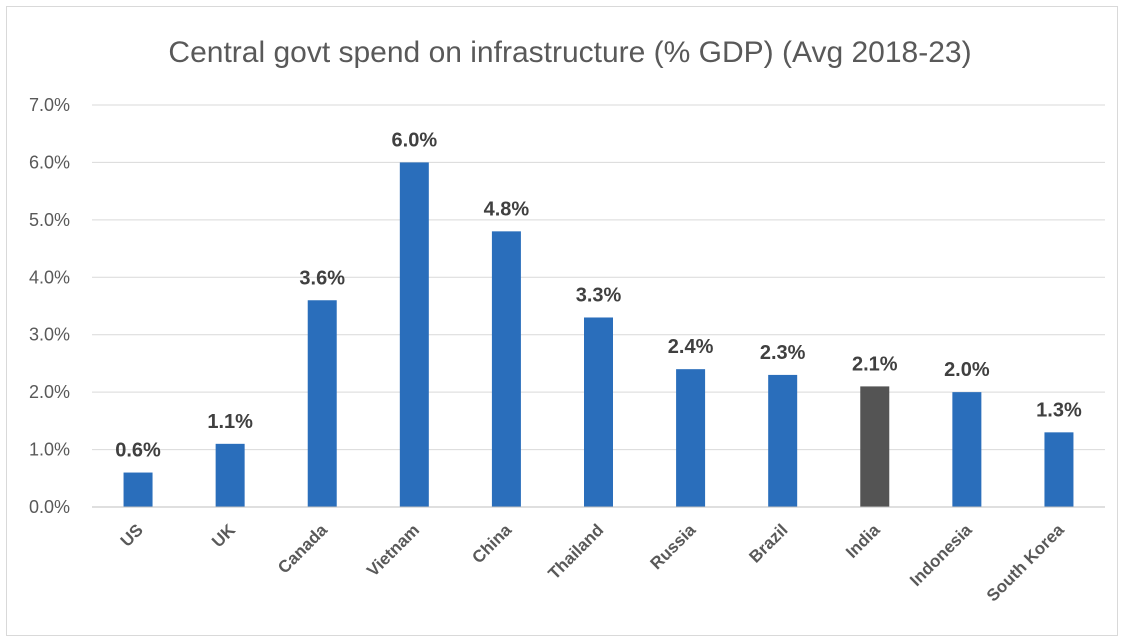 Image resolution: width=1126 pixels, height=640 pixels. Describe the element at coordinates (322, 403) in the screenshot. I see `bar-canada` at that location.